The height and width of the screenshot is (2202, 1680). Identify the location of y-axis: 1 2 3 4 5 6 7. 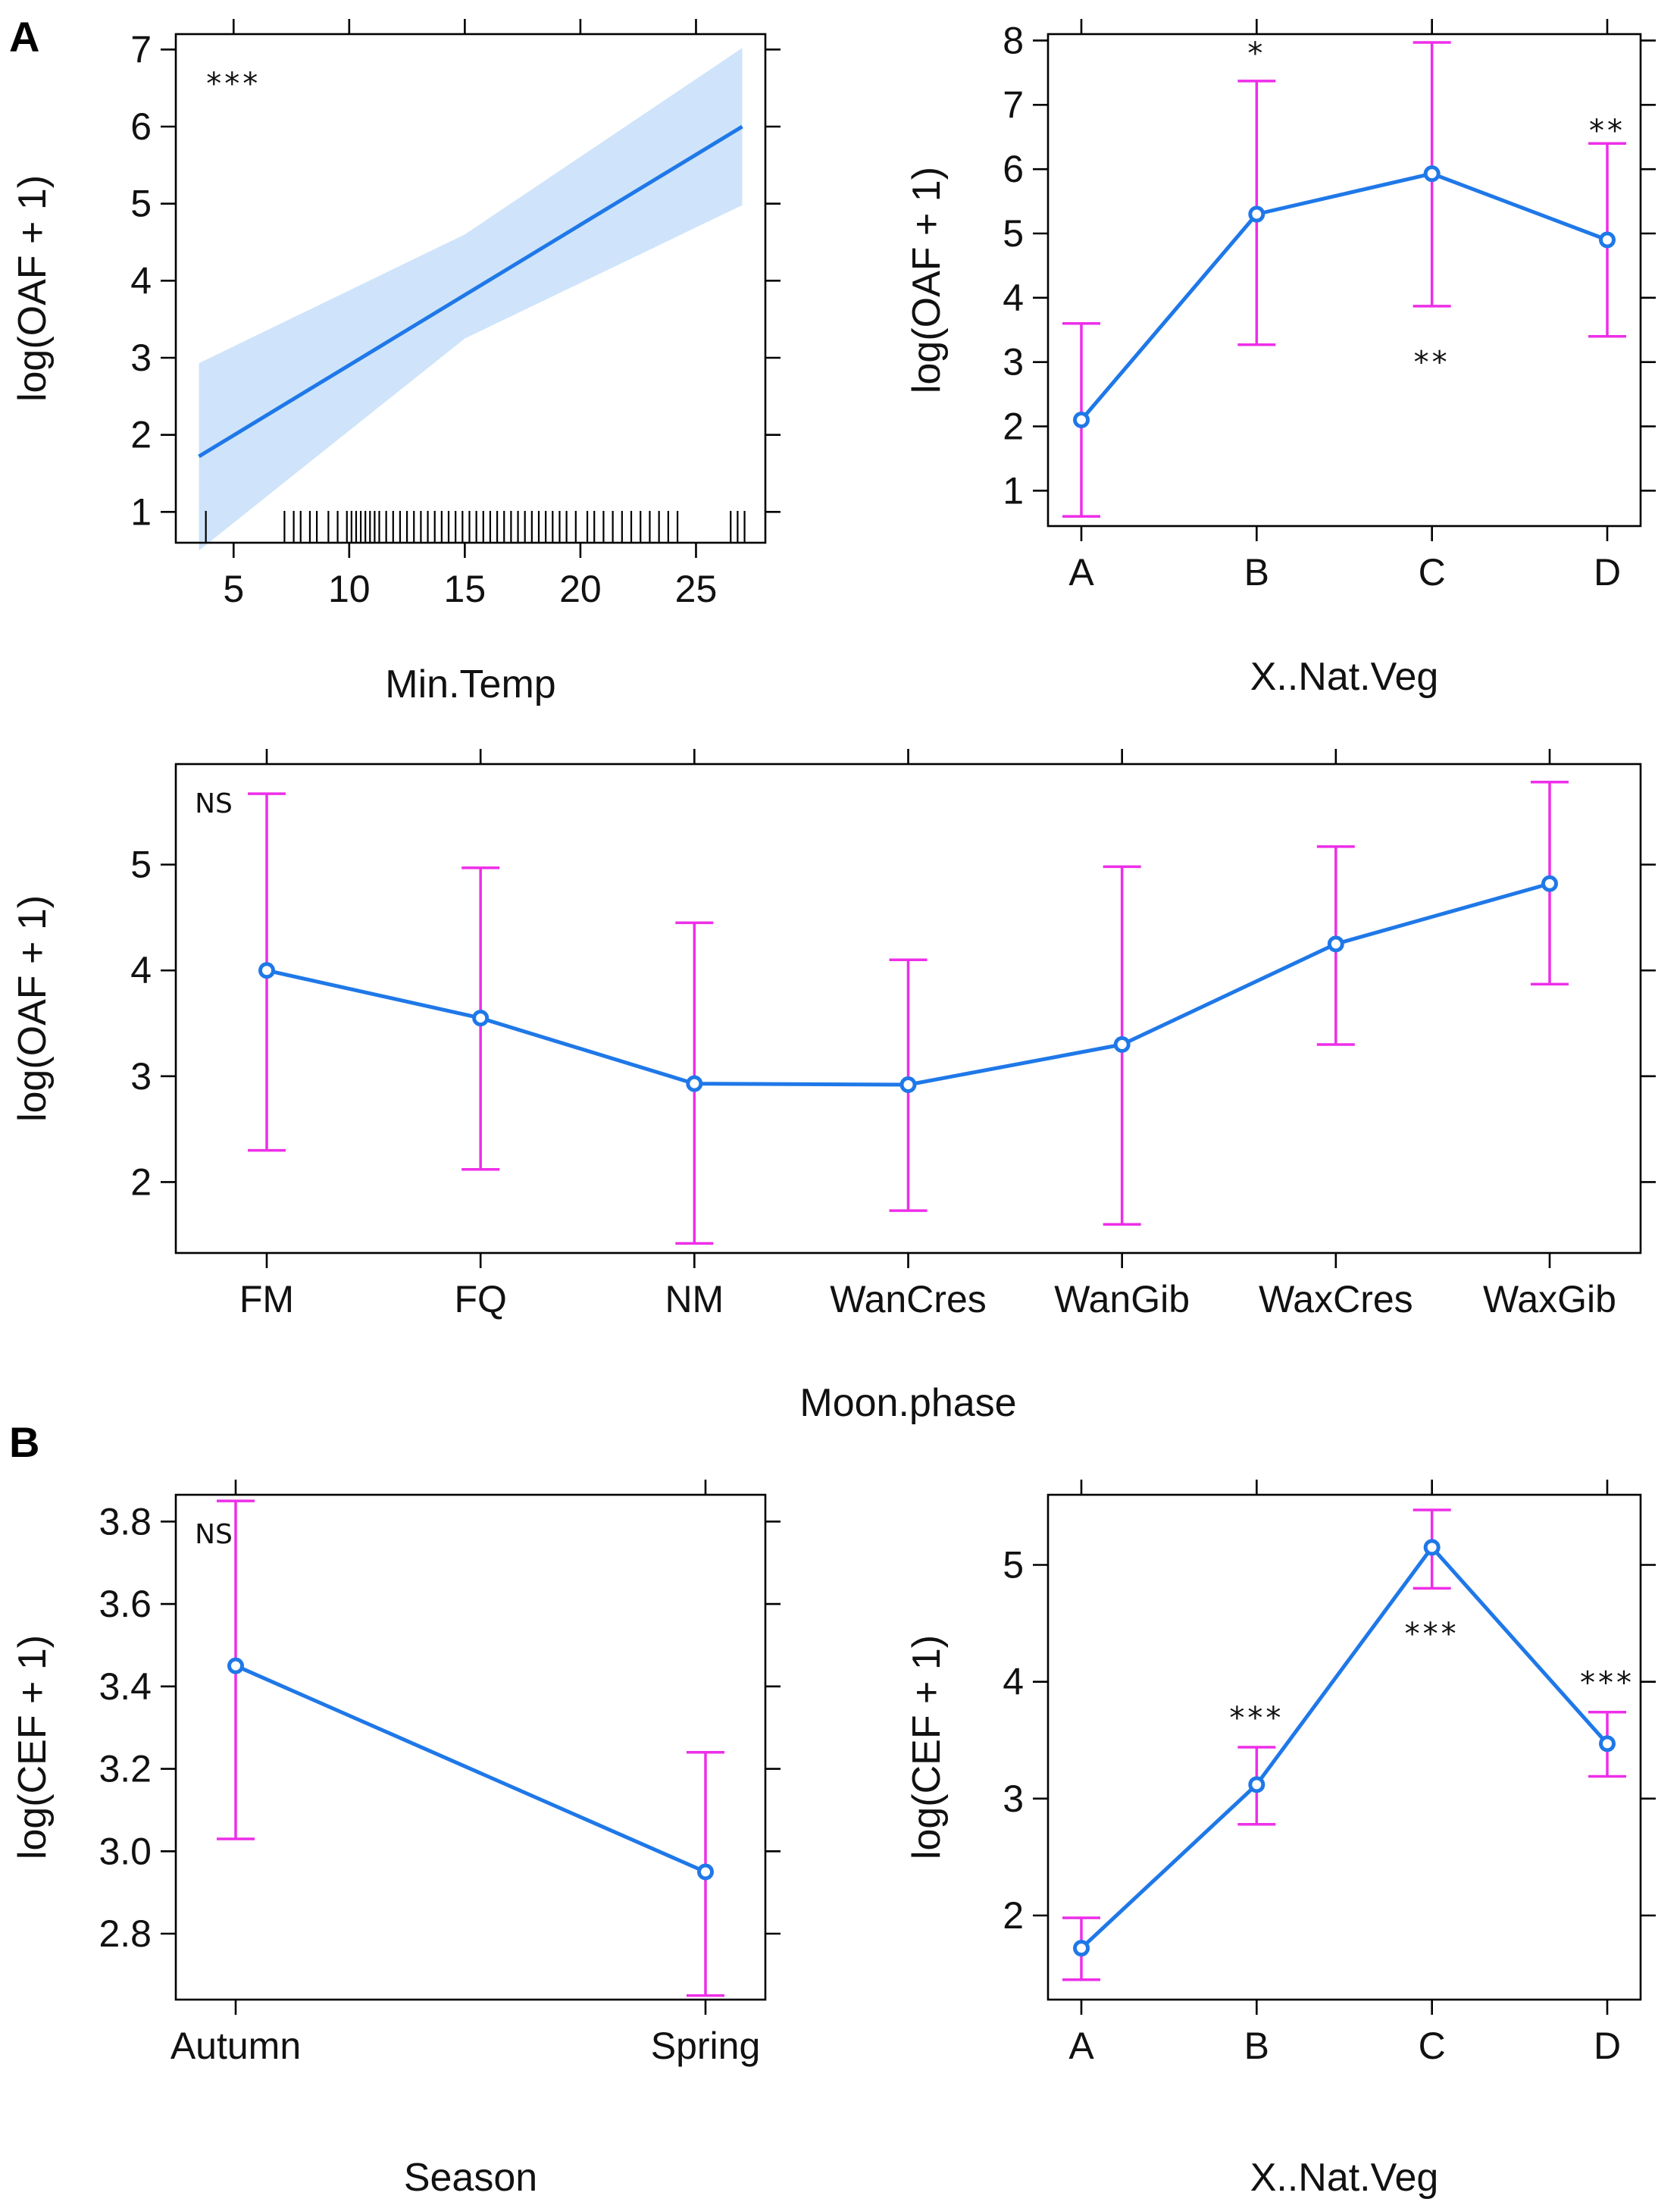
(455, 280).